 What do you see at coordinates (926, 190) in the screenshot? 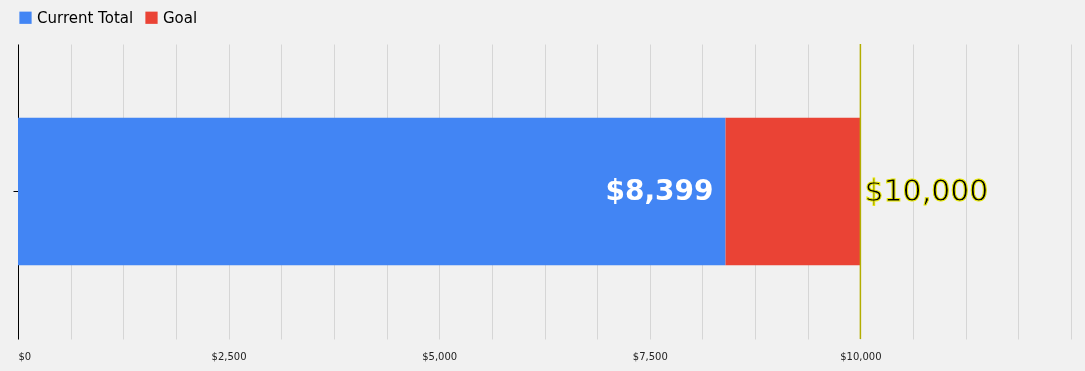
I see `total-label: $10,000` at bounding box center [926, 190].